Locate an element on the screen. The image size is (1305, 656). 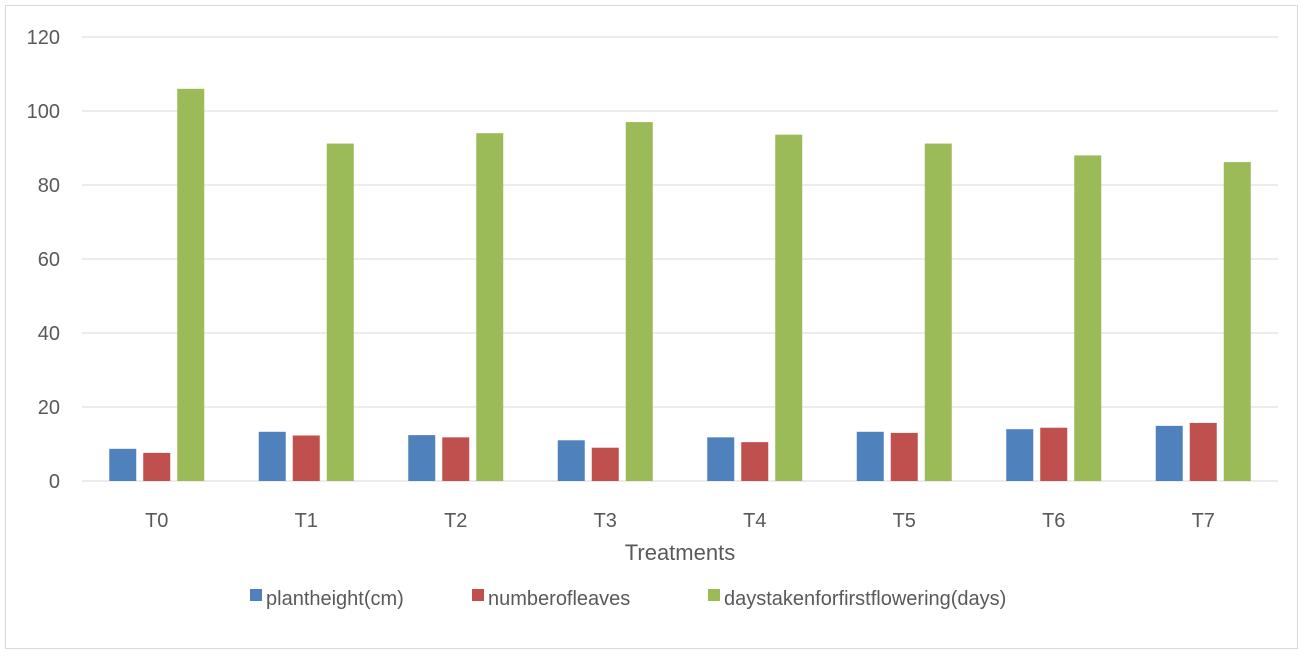
y-tick-label: 120 is located at coordinates (43, 38).